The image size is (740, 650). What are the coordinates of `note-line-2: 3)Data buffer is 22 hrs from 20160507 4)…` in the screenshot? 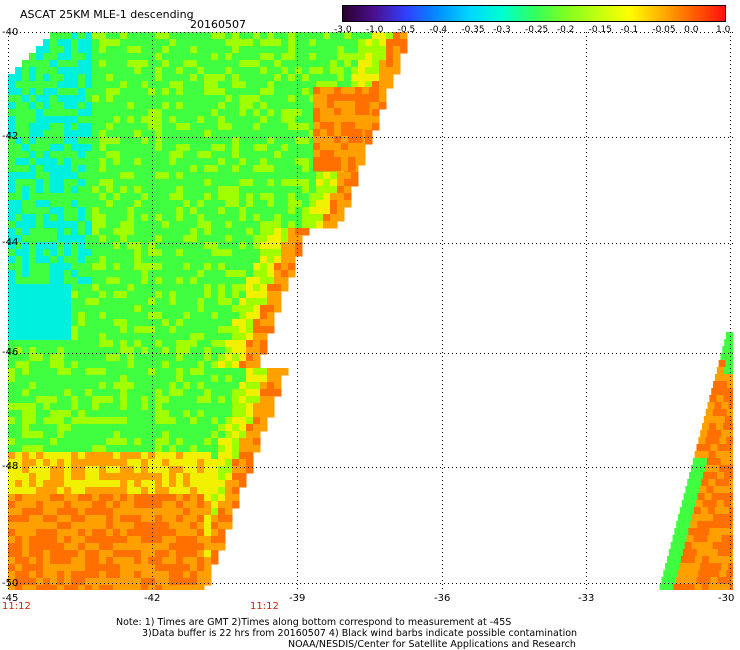 It's located at (360, 633).